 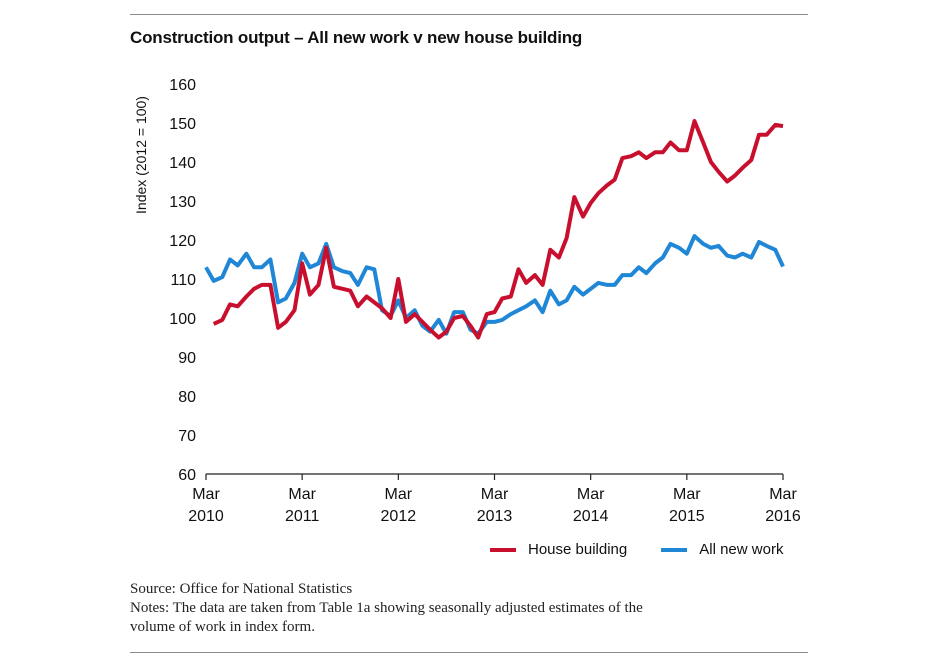 What do you see at coordinates (182, 319) in the screenshot?
I see `y-tick-label: 100` at bounding box center [182, 319].